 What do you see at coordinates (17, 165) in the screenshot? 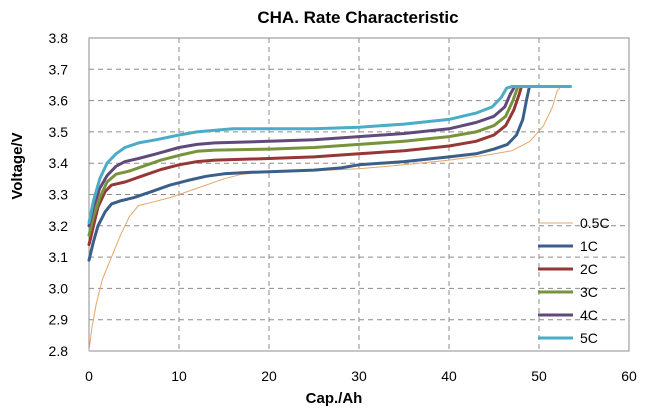
I see `y-axis-label: Voltage/V` at bounding box center [17, 165].